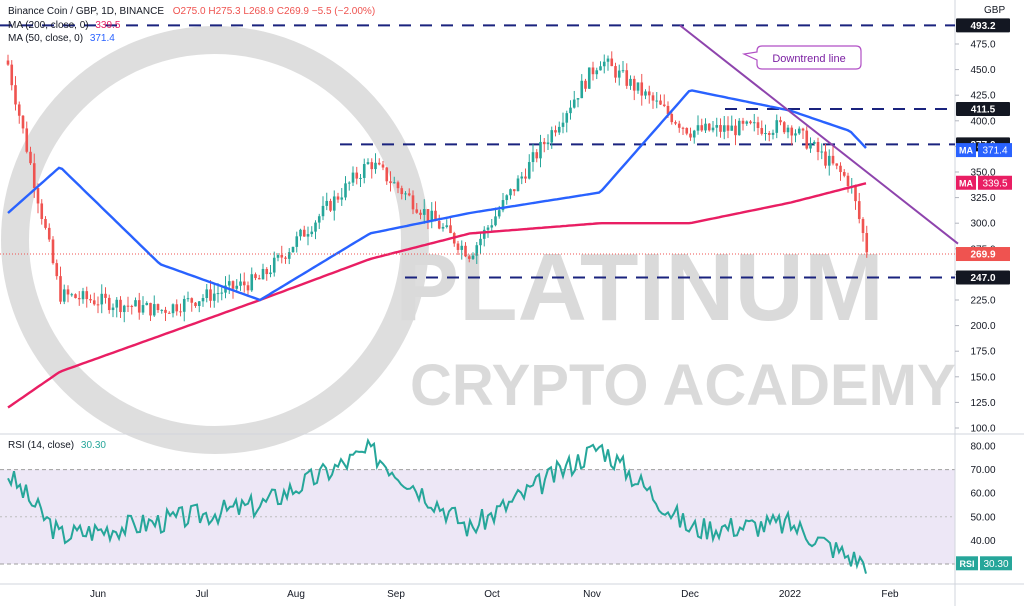 This screenshot has height=611, width=1024. Describe the element at coordinates (808, 59) in the screenshot. I see `annotation-text: Downtrend line` at that location.